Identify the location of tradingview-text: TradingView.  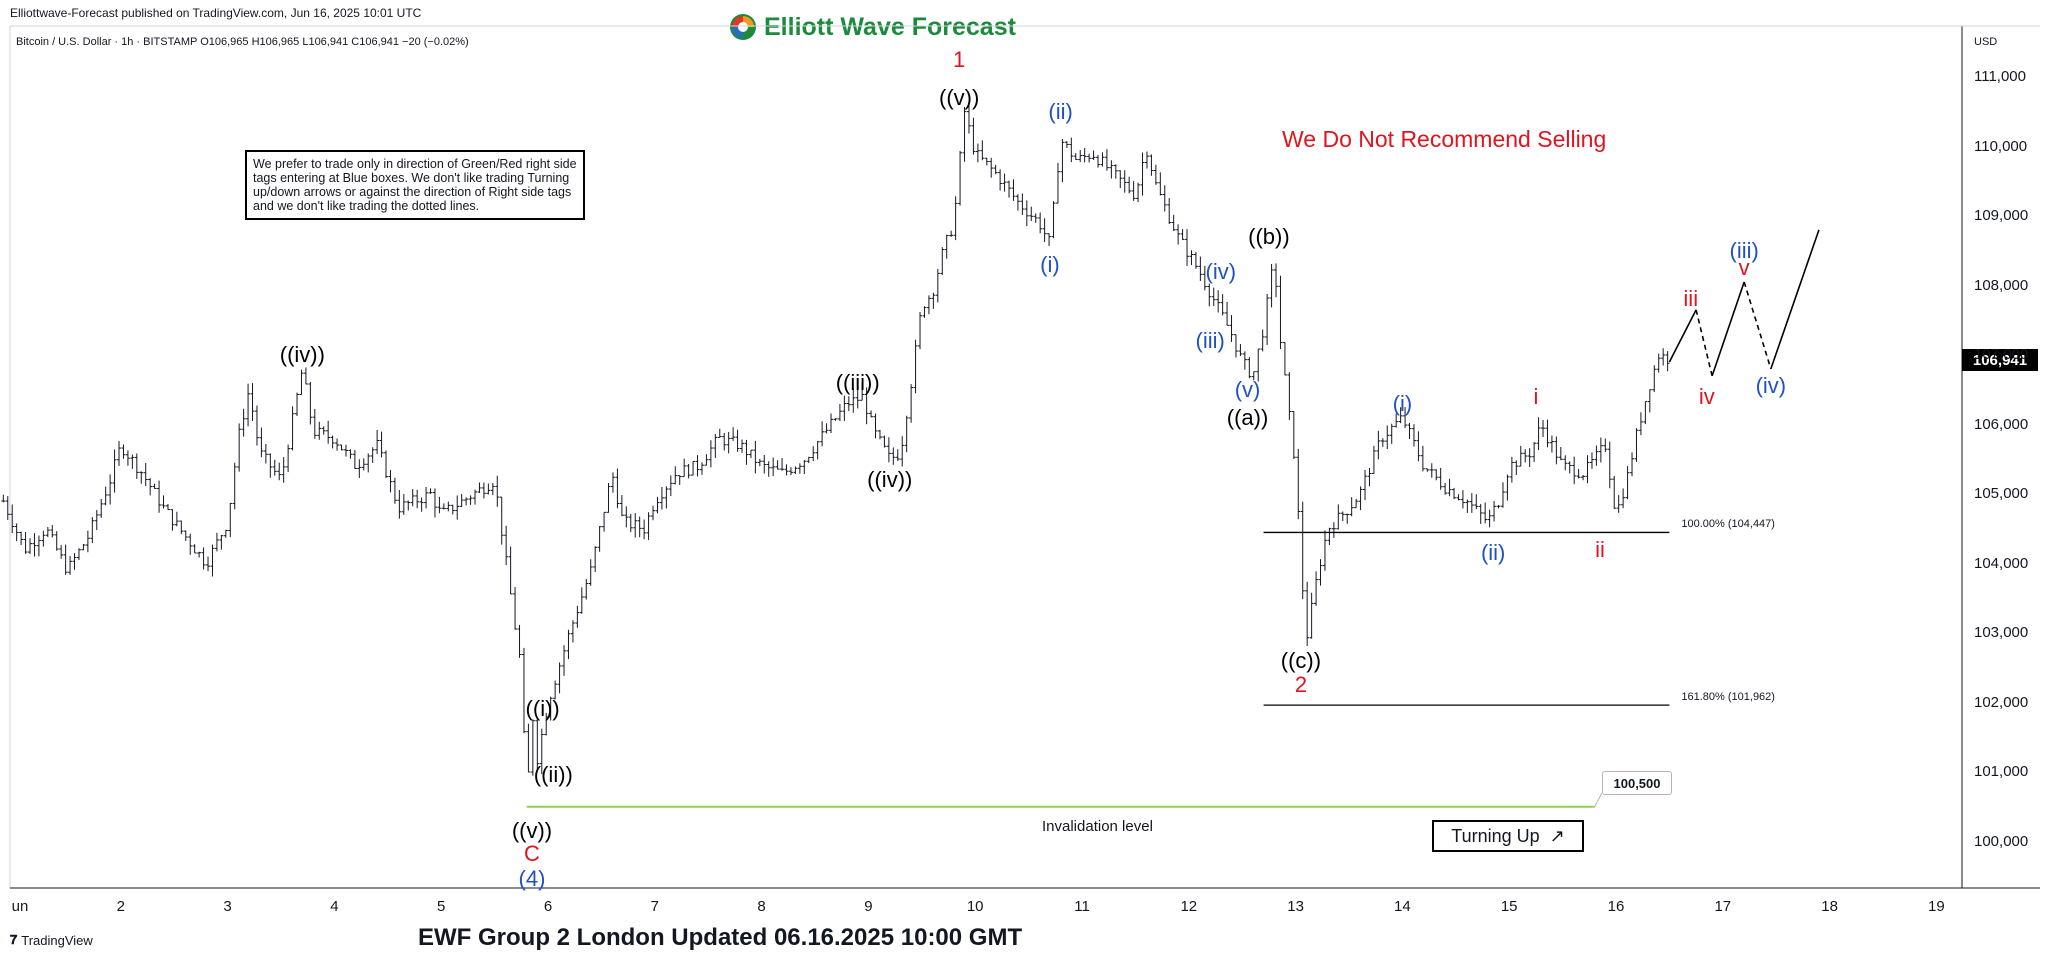
(57, 940).